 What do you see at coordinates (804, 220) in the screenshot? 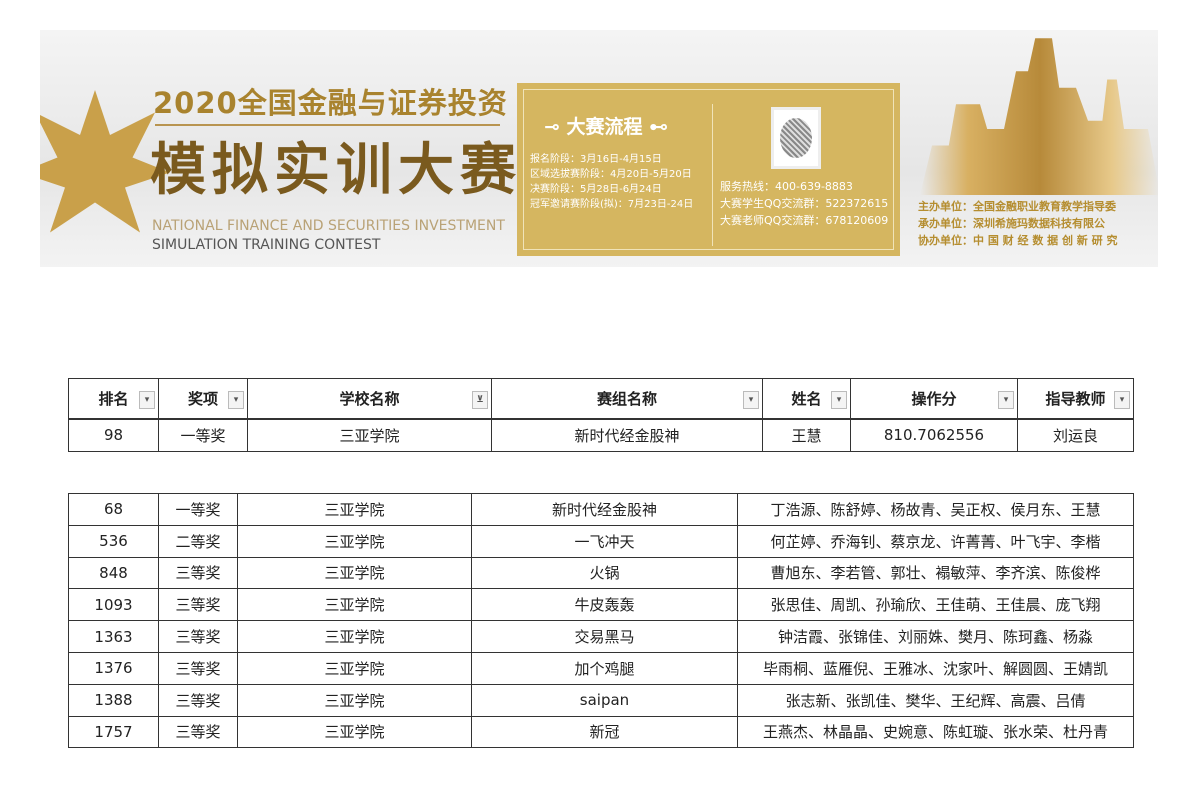
I see `contact-item: 大赛老师QQ交流群：678120609` at bounding box center [804, 220].